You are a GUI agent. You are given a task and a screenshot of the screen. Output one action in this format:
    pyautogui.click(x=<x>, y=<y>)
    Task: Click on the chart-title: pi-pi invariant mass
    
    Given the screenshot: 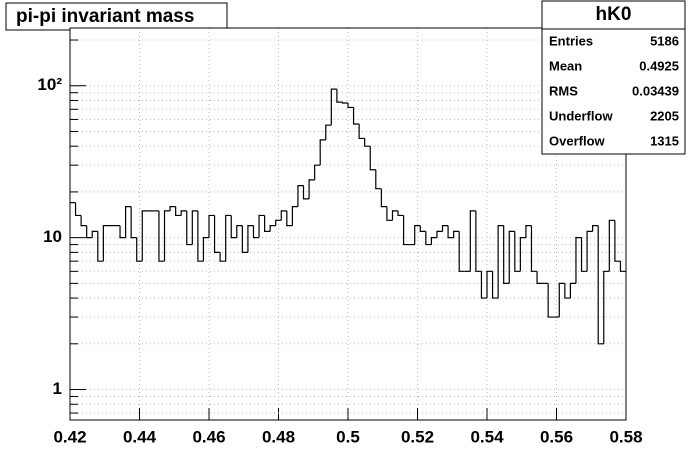 What is the action you would take?
    pyautogui.click(x=105, y=16)
    